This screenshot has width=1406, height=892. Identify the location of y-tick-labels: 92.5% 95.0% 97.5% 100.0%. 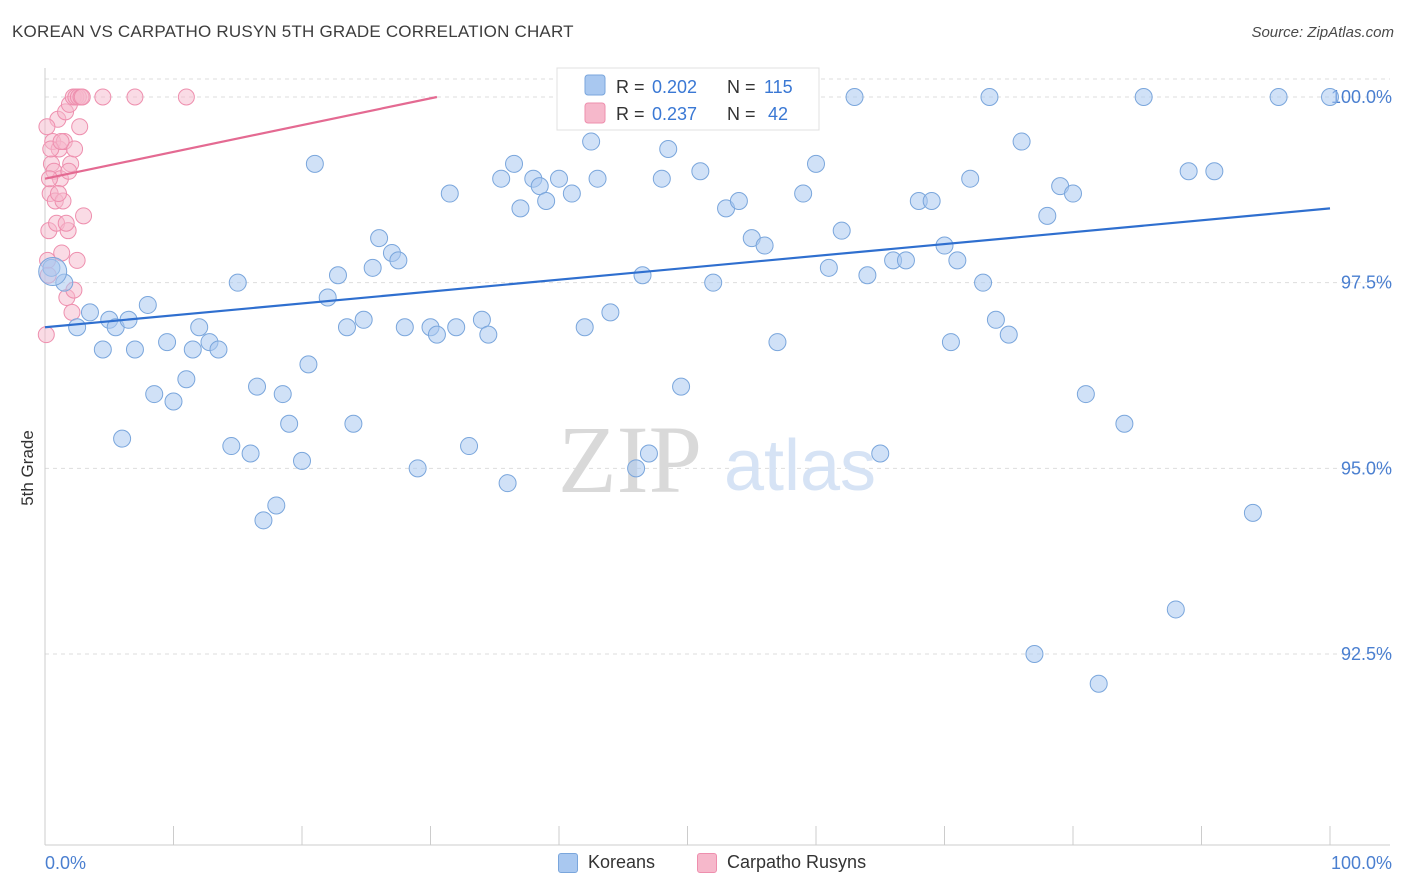
(1361, 375).